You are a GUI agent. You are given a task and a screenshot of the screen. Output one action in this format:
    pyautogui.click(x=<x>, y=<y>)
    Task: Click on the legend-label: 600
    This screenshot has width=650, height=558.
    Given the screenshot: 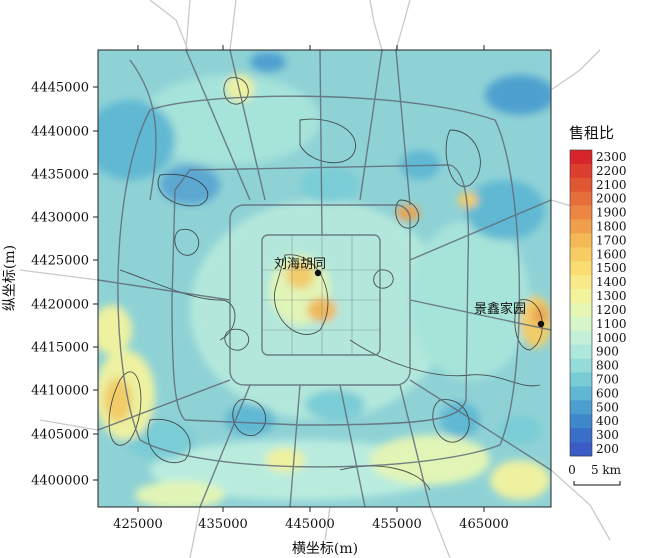 What is the action you would take?
    pyautogui.click(x=607, y=393)
    